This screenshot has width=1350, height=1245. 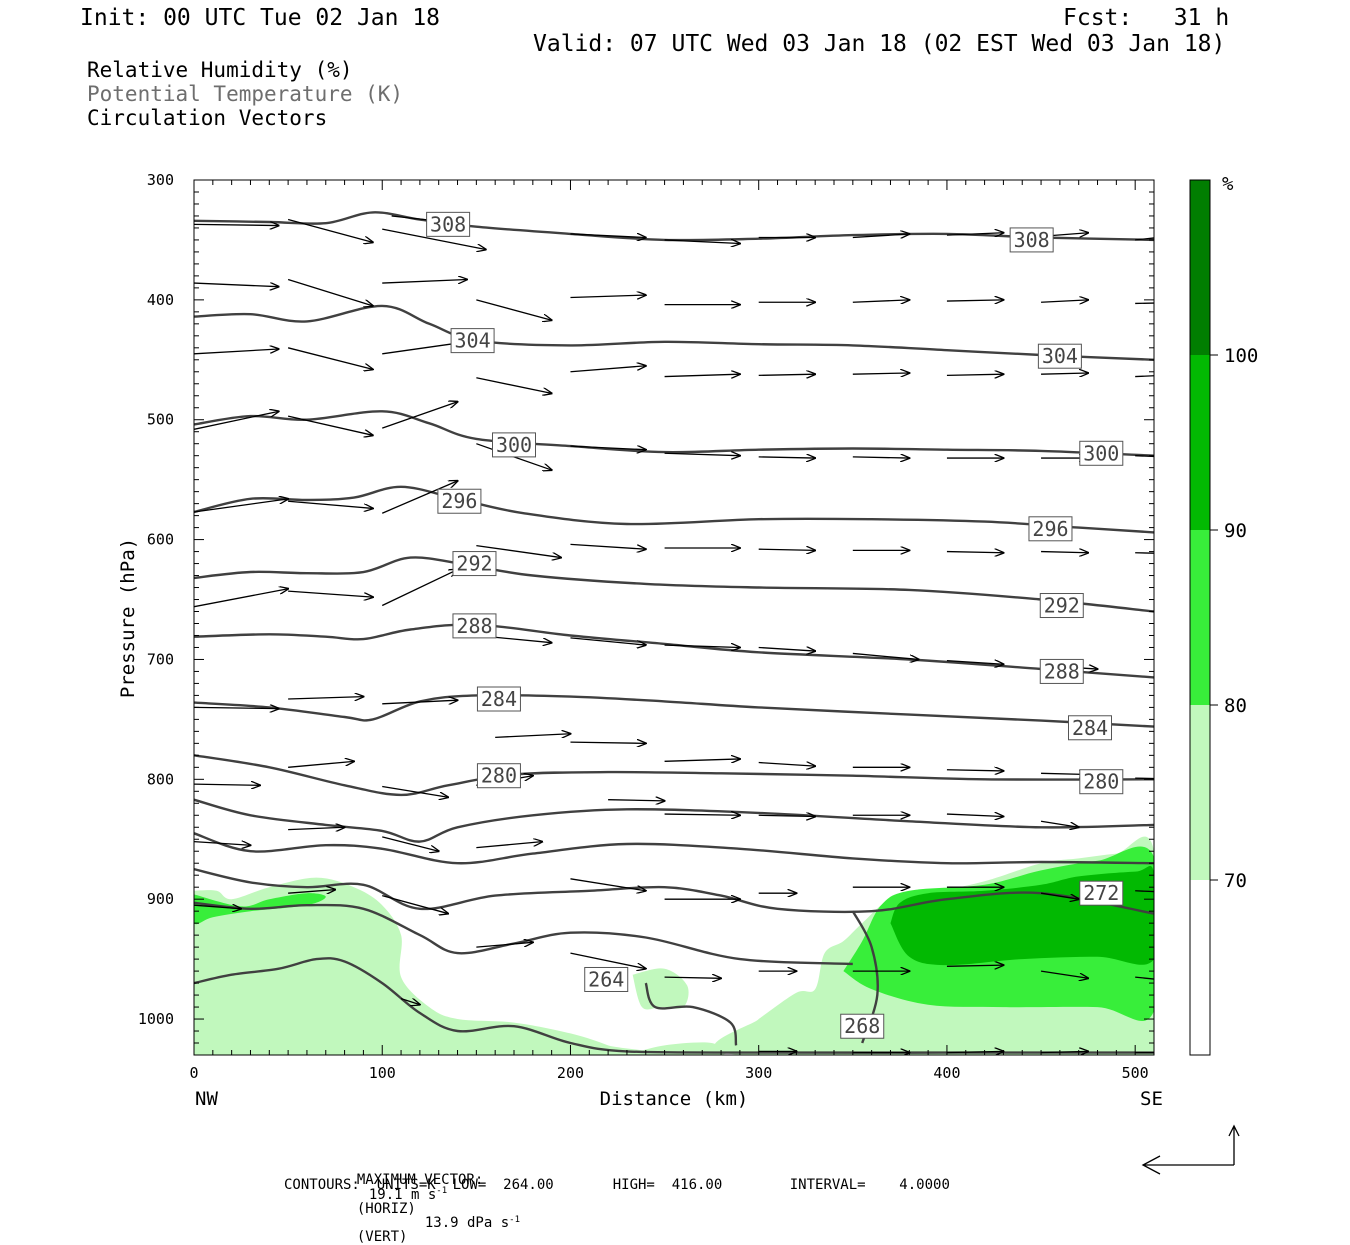 I want to click on contour-label: 284, so click(x=1090, y=728).